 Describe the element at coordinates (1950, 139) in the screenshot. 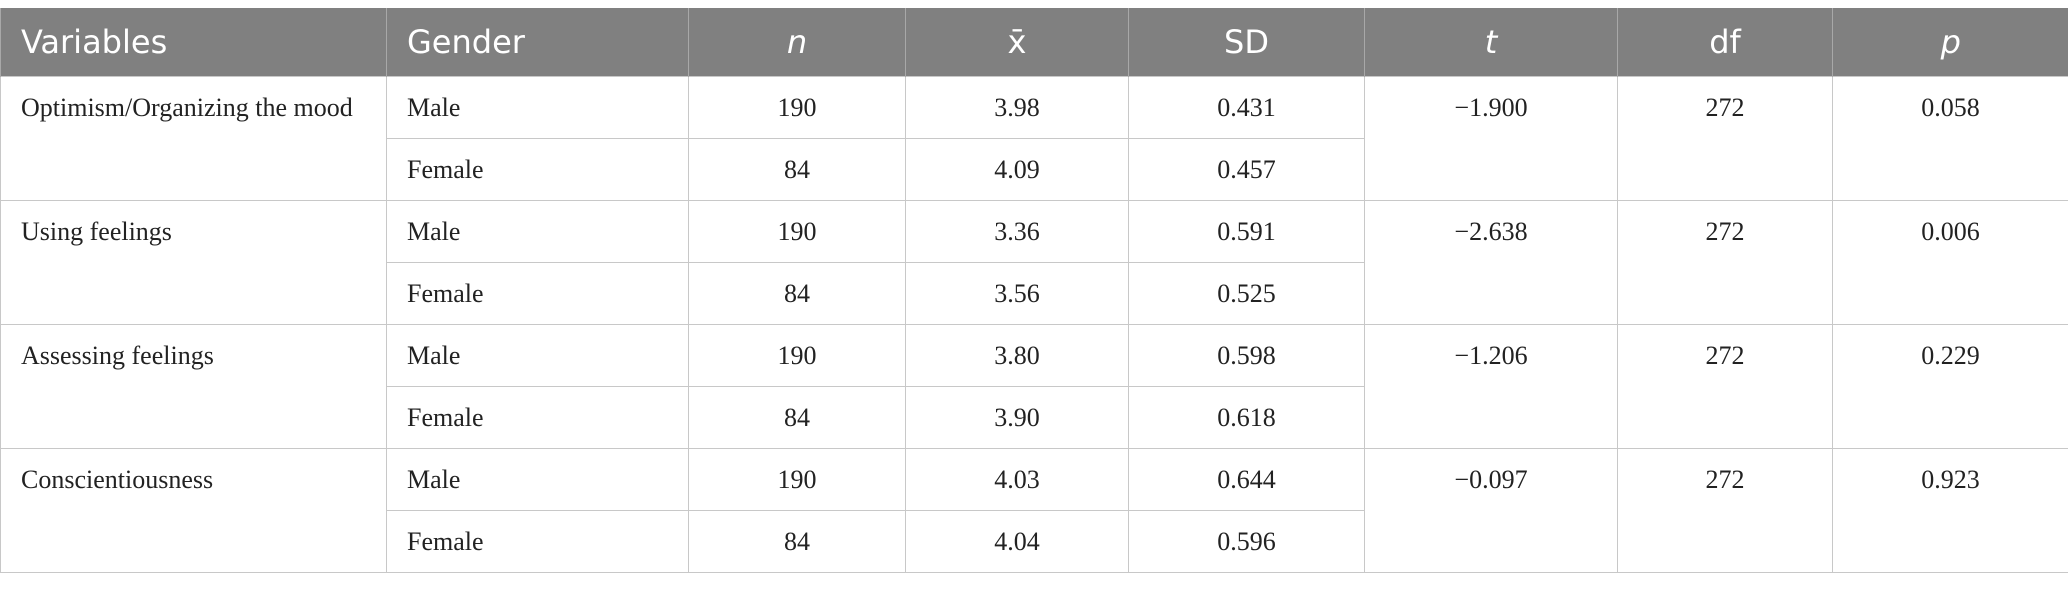

I see `p-cell: 0.058` at that location.